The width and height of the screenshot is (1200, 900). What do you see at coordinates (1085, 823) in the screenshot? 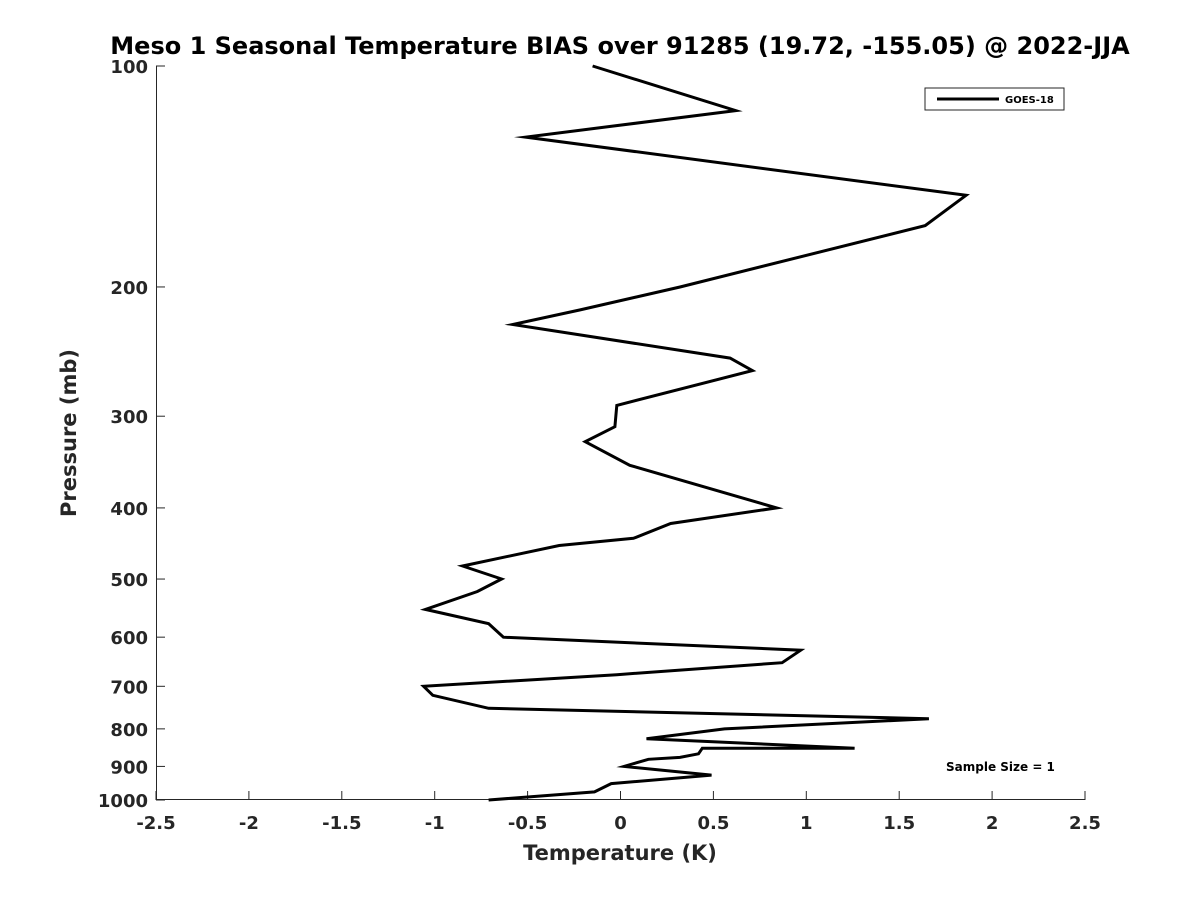
I see `x-tick-label: 2.5` at bounding box center [1085, 823].